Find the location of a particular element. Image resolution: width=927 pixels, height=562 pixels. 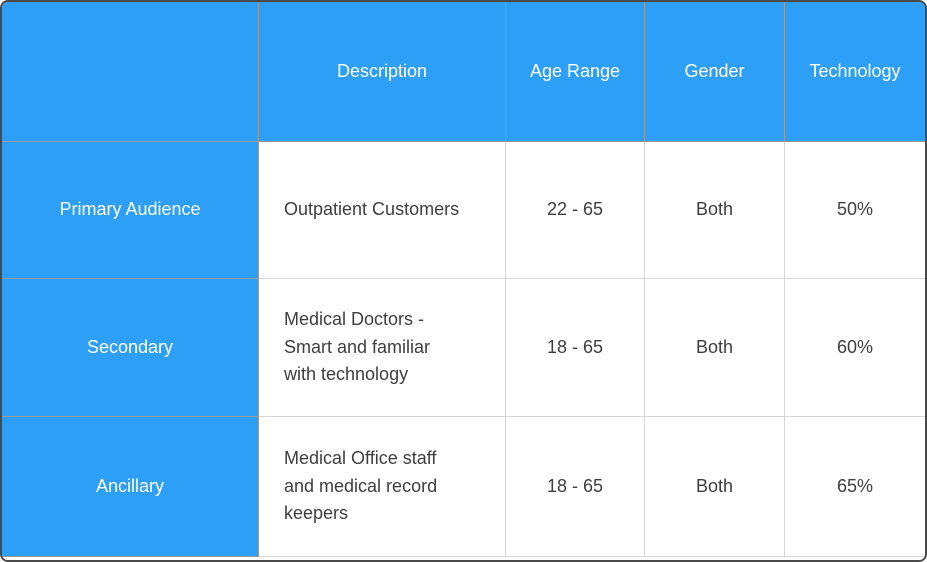

column-header-technology: Technology is located at coordinates (855, 72).